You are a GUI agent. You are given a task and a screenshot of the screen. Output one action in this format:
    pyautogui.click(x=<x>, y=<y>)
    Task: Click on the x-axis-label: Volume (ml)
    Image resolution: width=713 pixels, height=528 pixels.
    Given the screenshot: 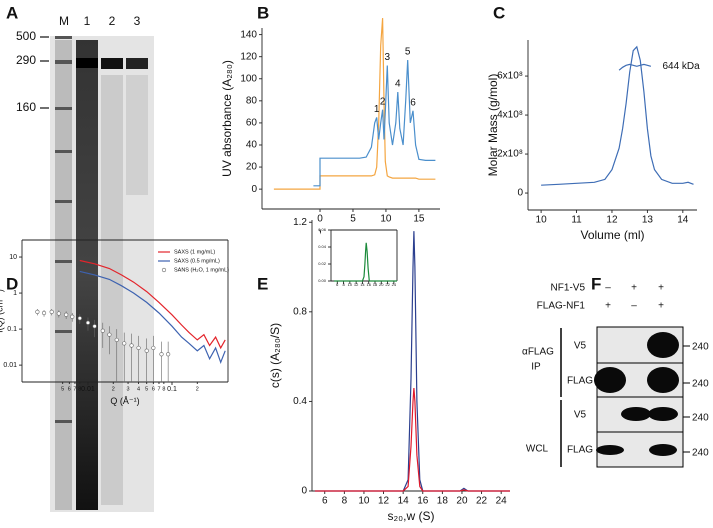 What is the action you would take?
    pyautogui.click(x=612, y=235)
    